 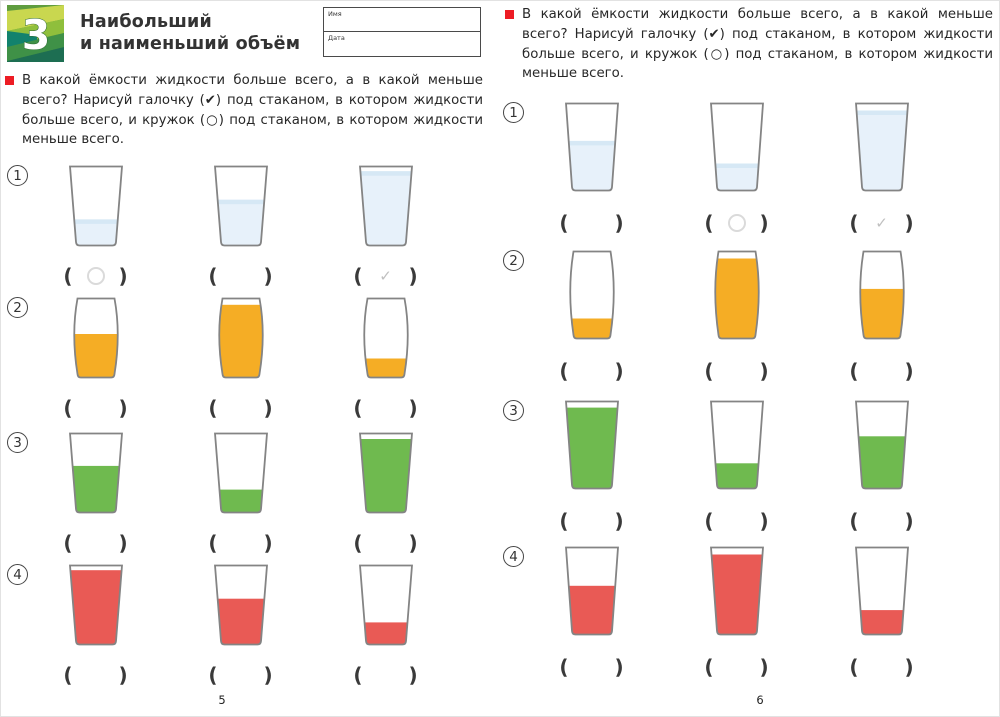 What do you see at coordinates (190, 44) in the screenshot?
I see `title-line-2: и наименьший объём` at bounding box center [190, 44].